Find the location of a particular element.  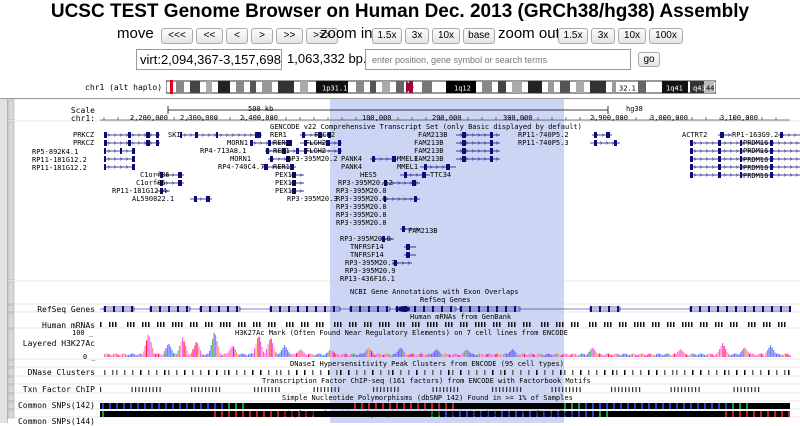

gene-label: RP5-892K4.1 is located at coordinates (55, 152).